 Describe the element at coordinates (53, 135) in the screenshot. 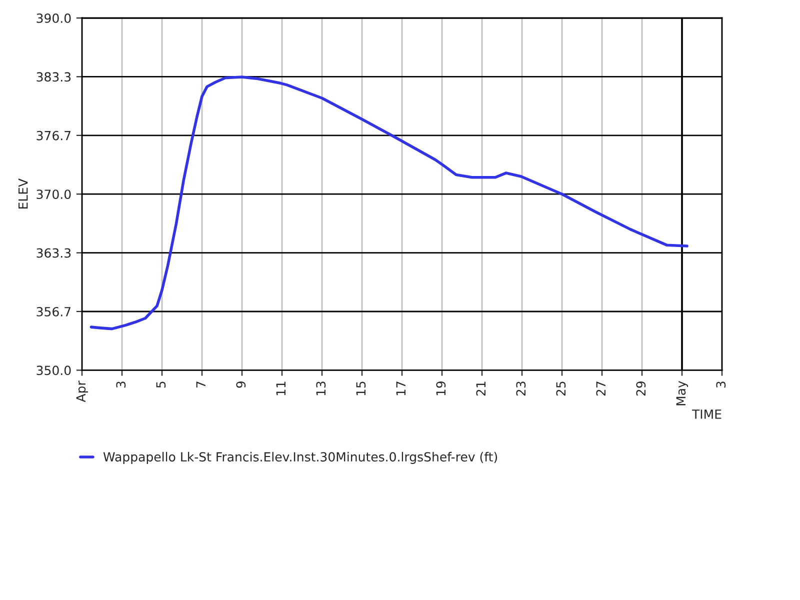

I see `y-tick-label: 376.7` at that location.